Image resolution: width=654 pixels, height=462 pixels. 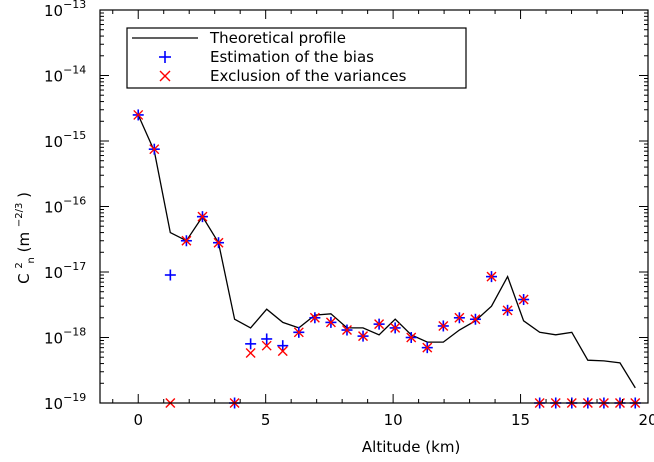 I want to click on legend-entry: Estimation of the bias, so click(x=266, y=57).